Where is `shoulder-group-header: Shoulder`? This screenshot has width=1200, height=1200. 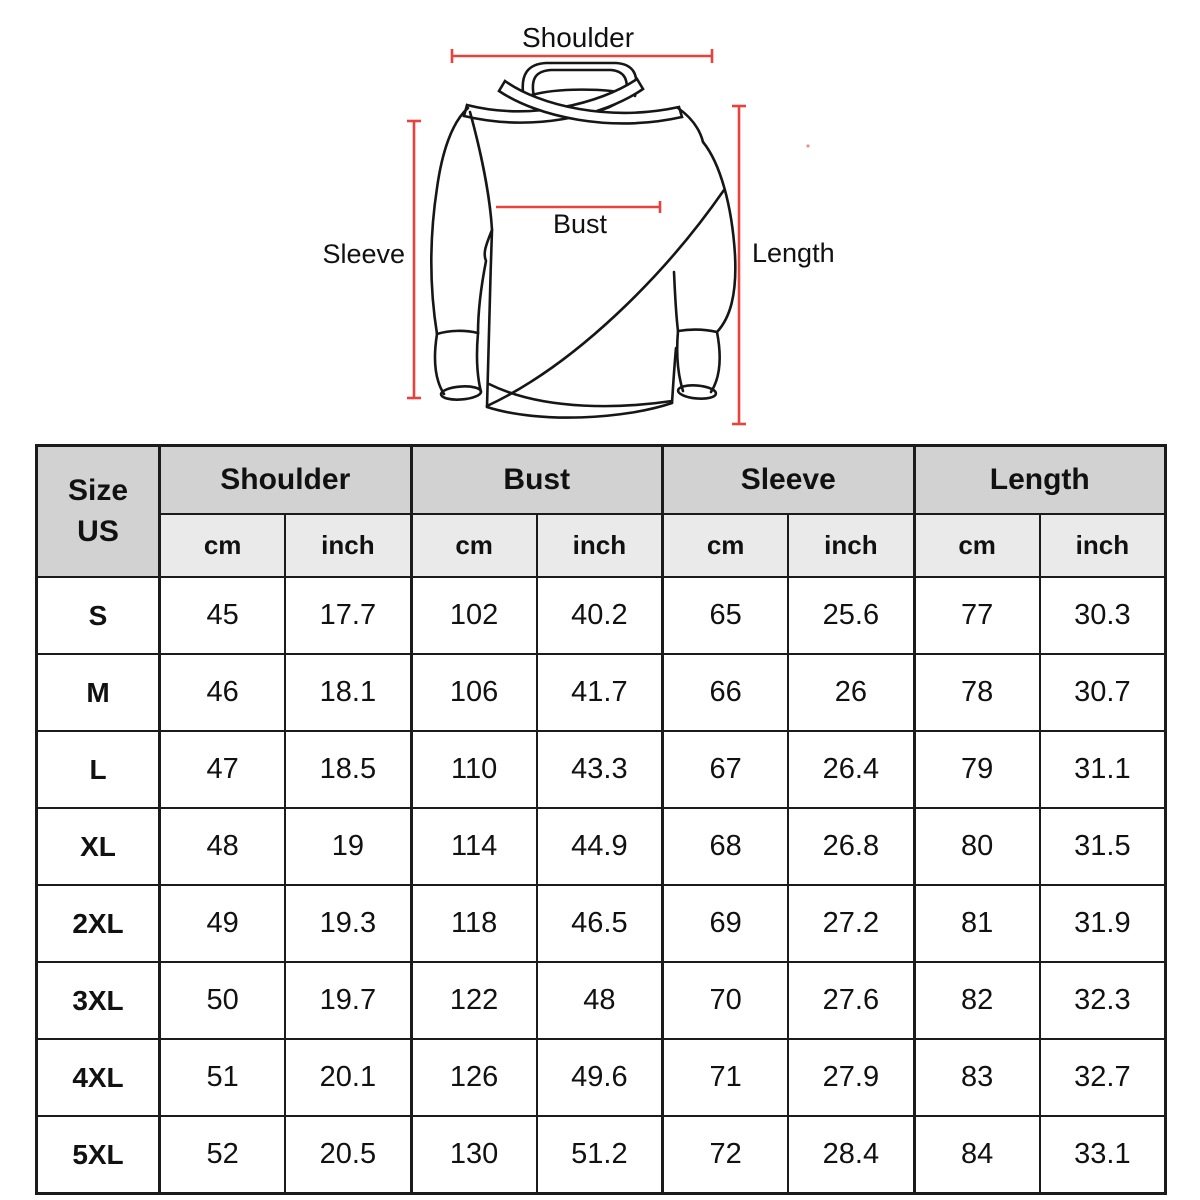
shoulder-group-header: Shoulder is located at coordinates (285, 479).